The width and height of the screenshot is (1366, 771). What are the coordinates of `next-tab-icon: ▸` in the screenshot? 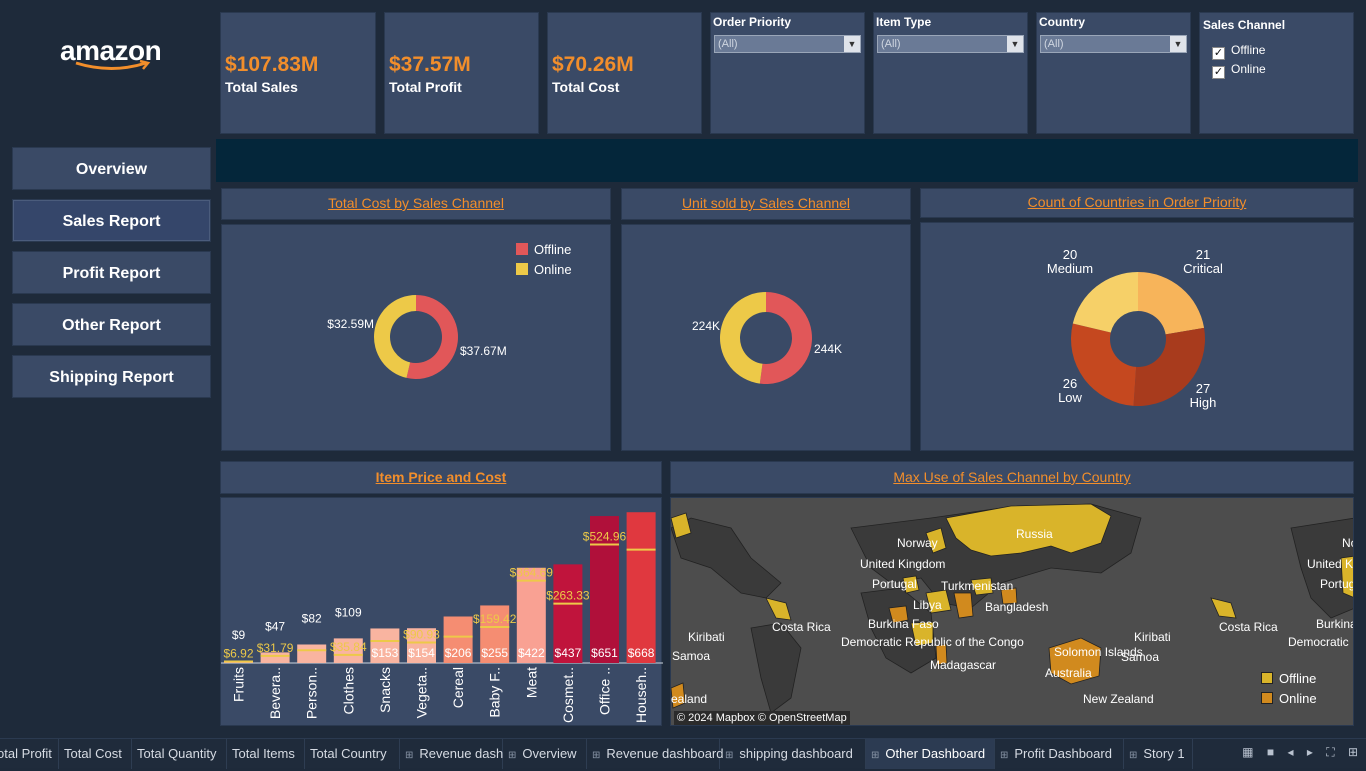 It's located at (1309, 752).